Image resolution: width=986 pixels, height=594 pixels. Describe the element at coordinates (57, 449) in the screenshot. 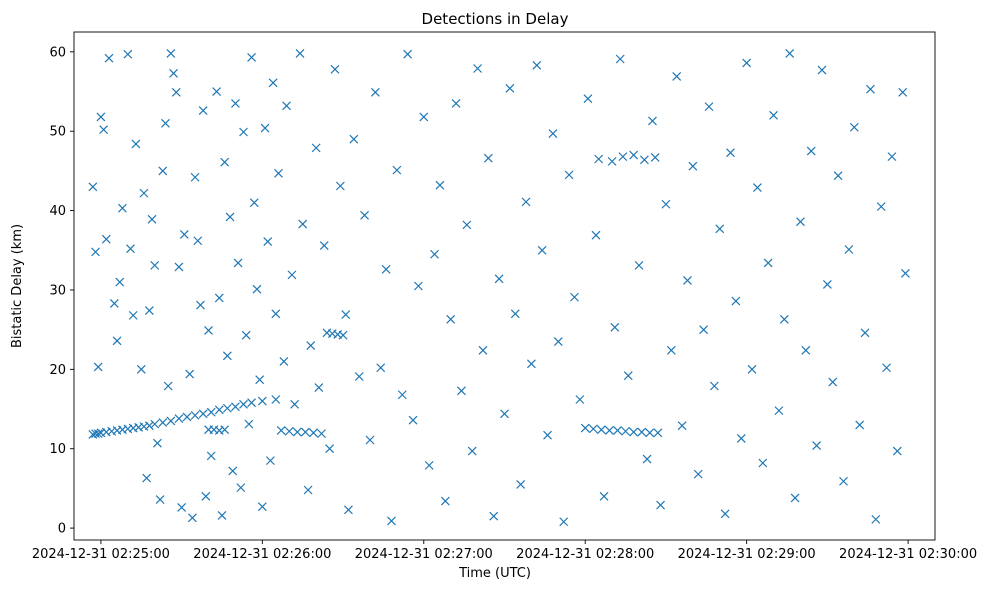

I see `y-tick-label: 10` at that location.